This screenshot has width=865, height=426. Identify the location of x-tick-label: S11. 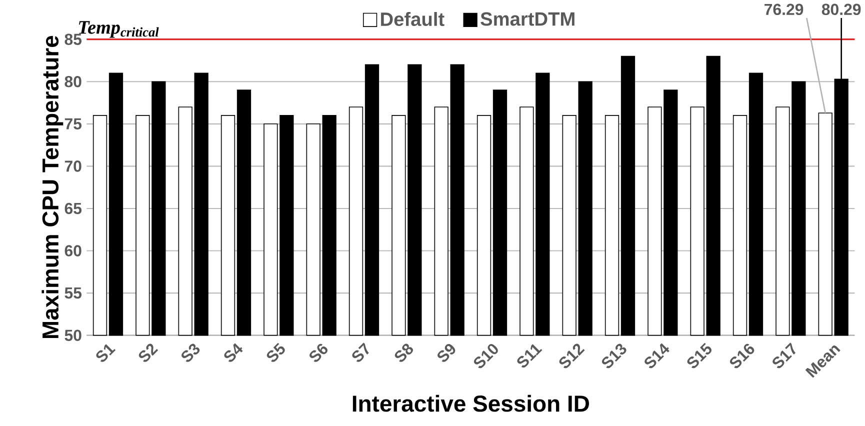
(529, 356).